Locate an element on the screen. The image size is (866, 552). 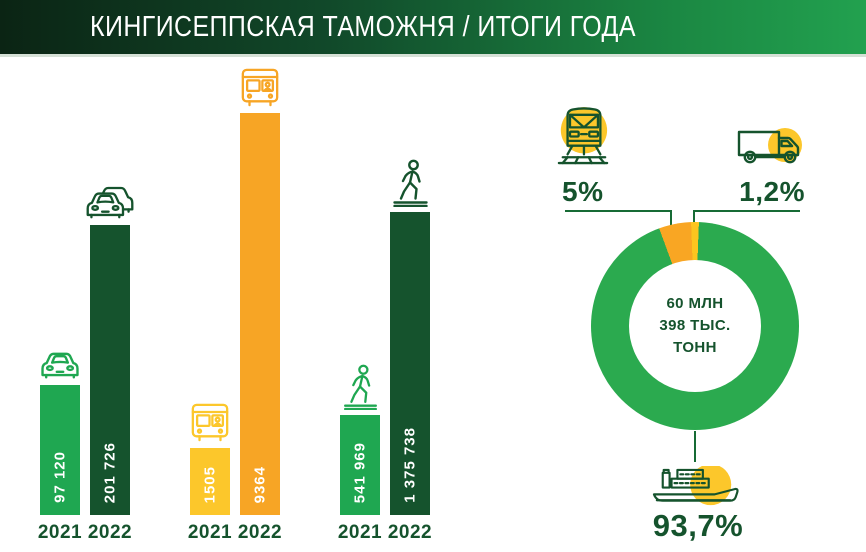
donut-center-label: 60 МЛН 398 ТЫС. ТОНН is located at coordinates (694, 325).